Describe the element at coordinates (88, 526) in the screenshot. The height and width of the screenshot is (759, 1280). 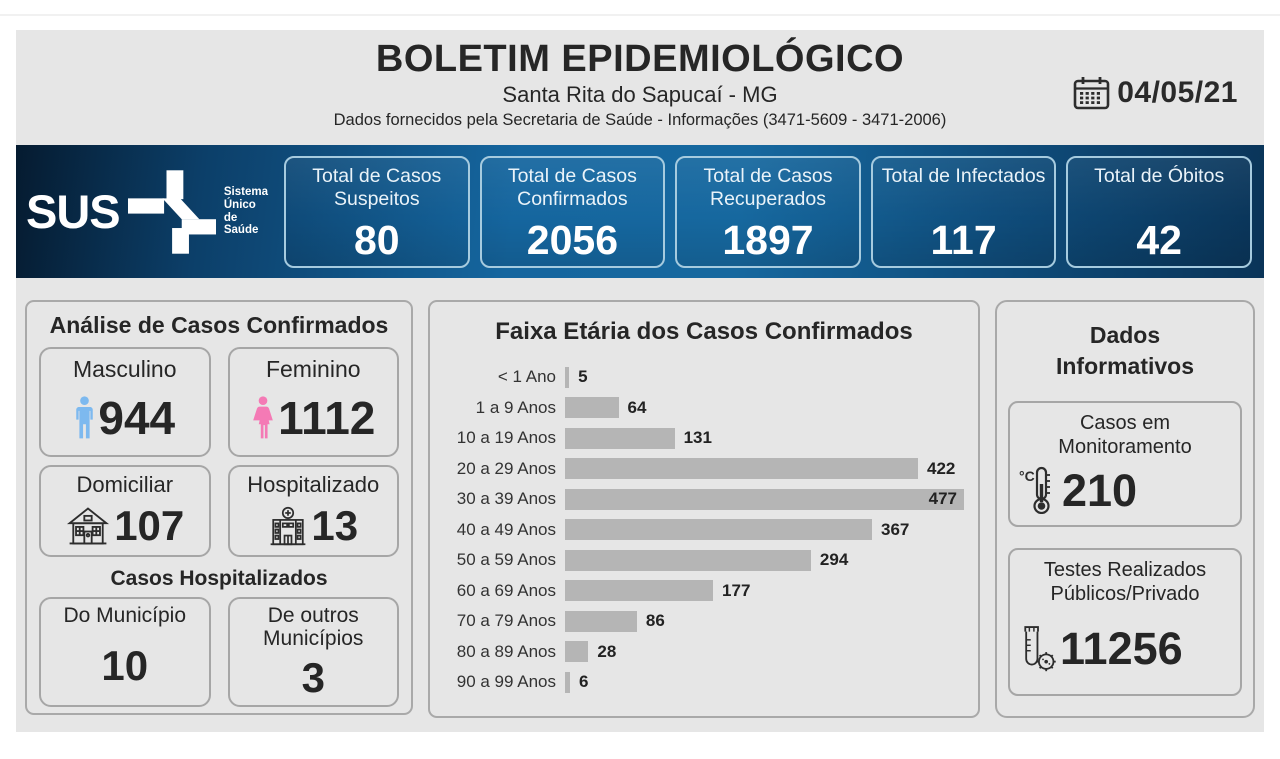
I see `house-icon` at that location.